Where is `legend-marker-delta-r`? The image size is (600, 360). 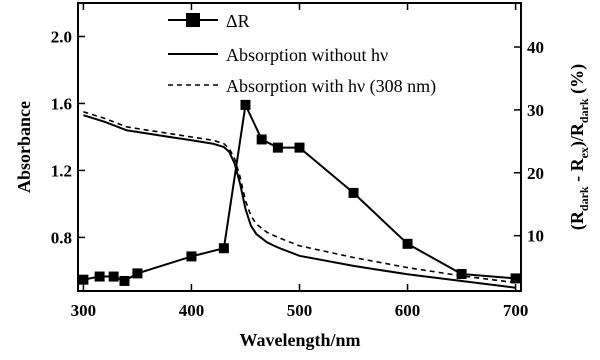 legend-marker-delta-r is located at coordinates (193, 20).